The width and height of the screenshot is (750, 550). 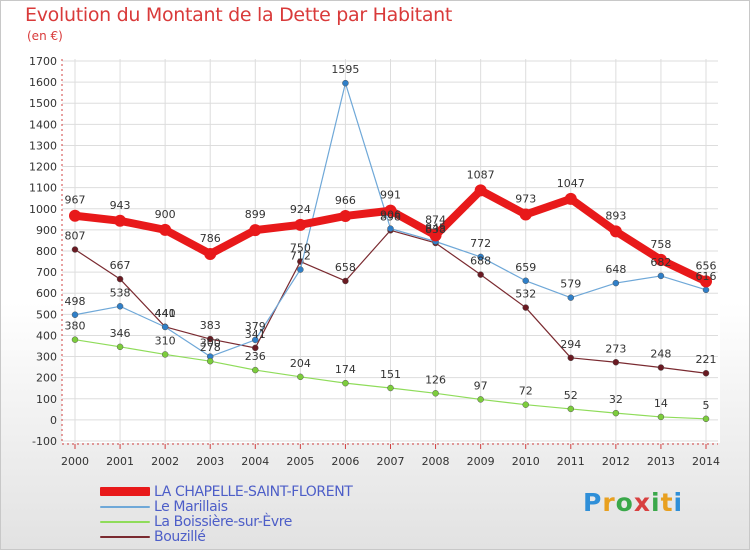 I want to click on data-label: 174, so click(x=345, y=369).